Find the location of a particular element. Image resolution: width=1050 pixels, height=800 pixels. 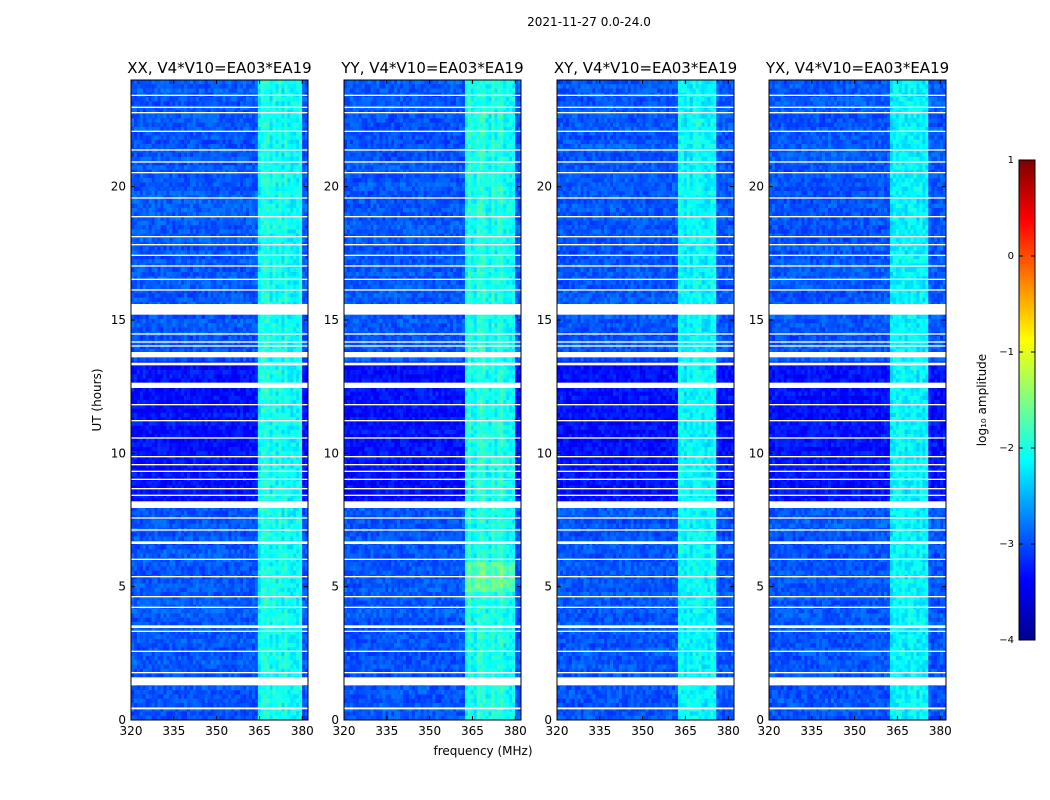

x-tick-label: 320 is located at coordinates (769, 731).